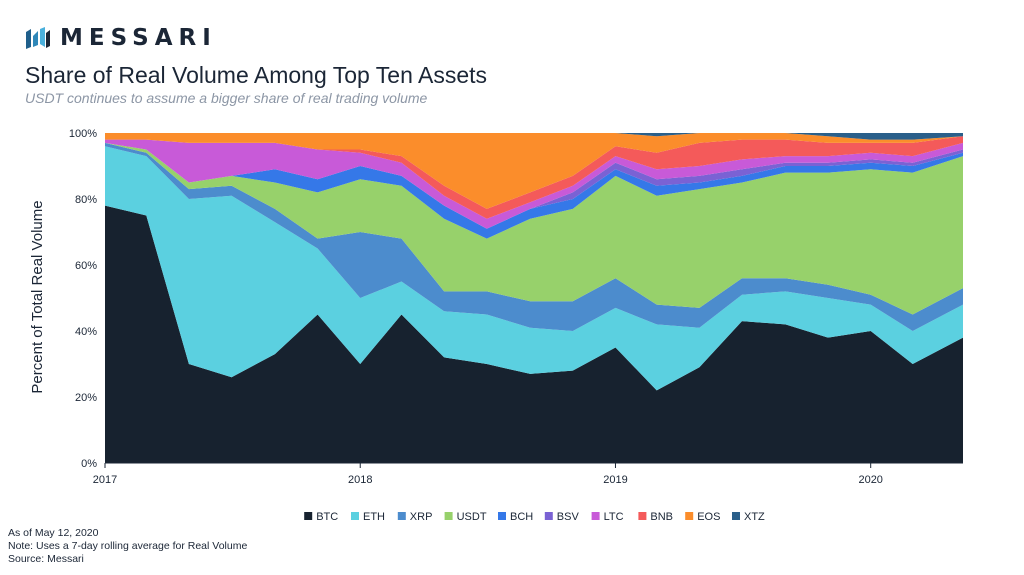 The height and width of the screenshot is (575, 1024). Describe the element at coordinates (521, 517) in the screenshot. I see `legend-label-bch: BCH` at that location.